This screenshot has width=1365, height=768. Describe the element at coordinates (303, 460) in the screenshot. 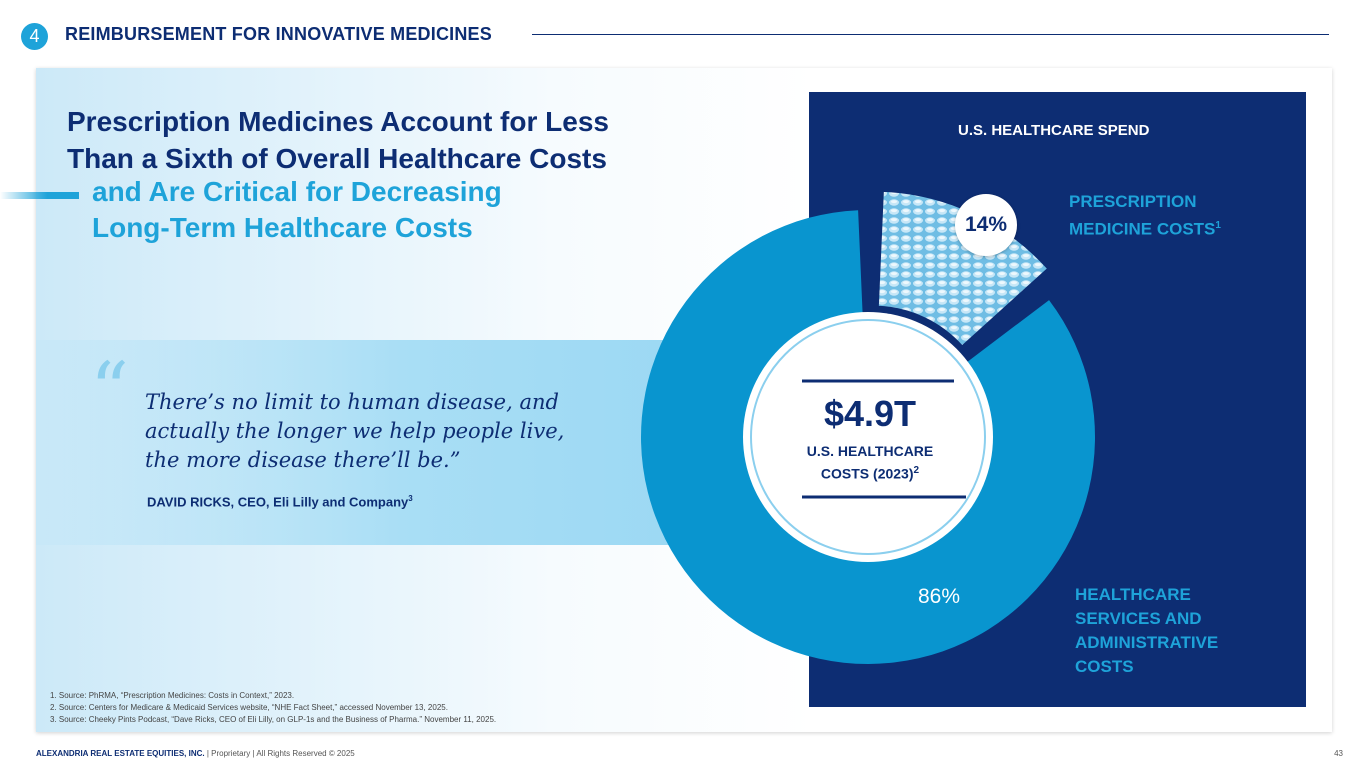

I see `quote-line-3: the more disease there’ll be.”` at that location.